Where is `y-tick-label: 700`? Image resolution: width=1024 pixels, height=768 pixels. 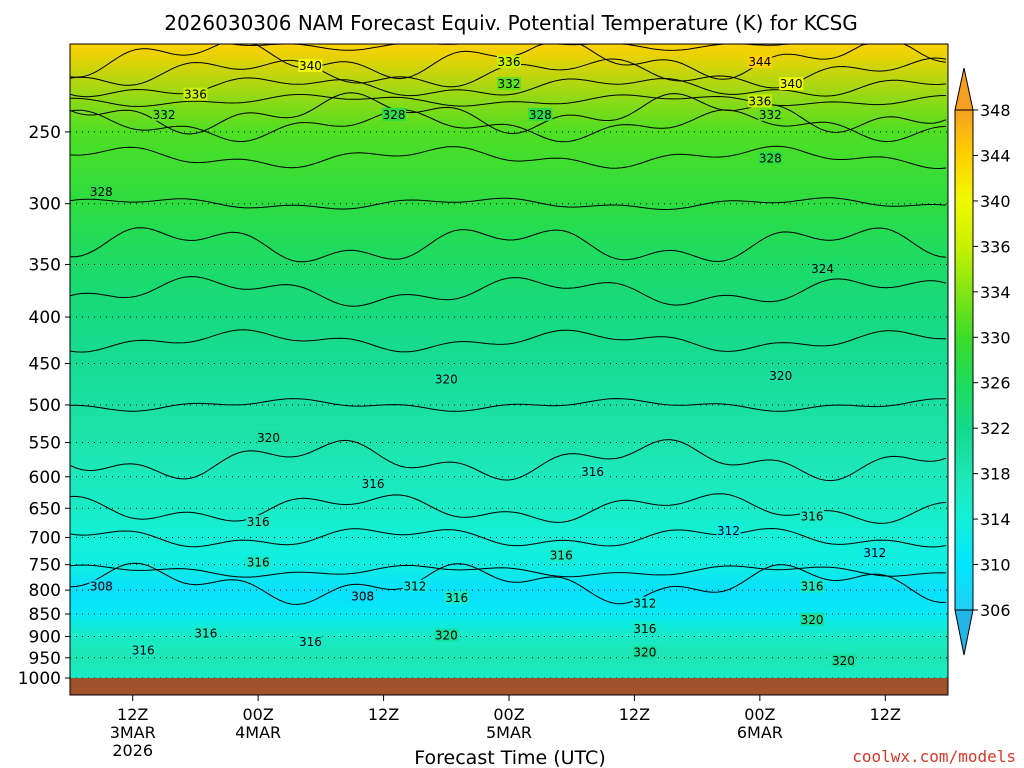
y-tick-label: 700 is located at coordinates (45, 538).